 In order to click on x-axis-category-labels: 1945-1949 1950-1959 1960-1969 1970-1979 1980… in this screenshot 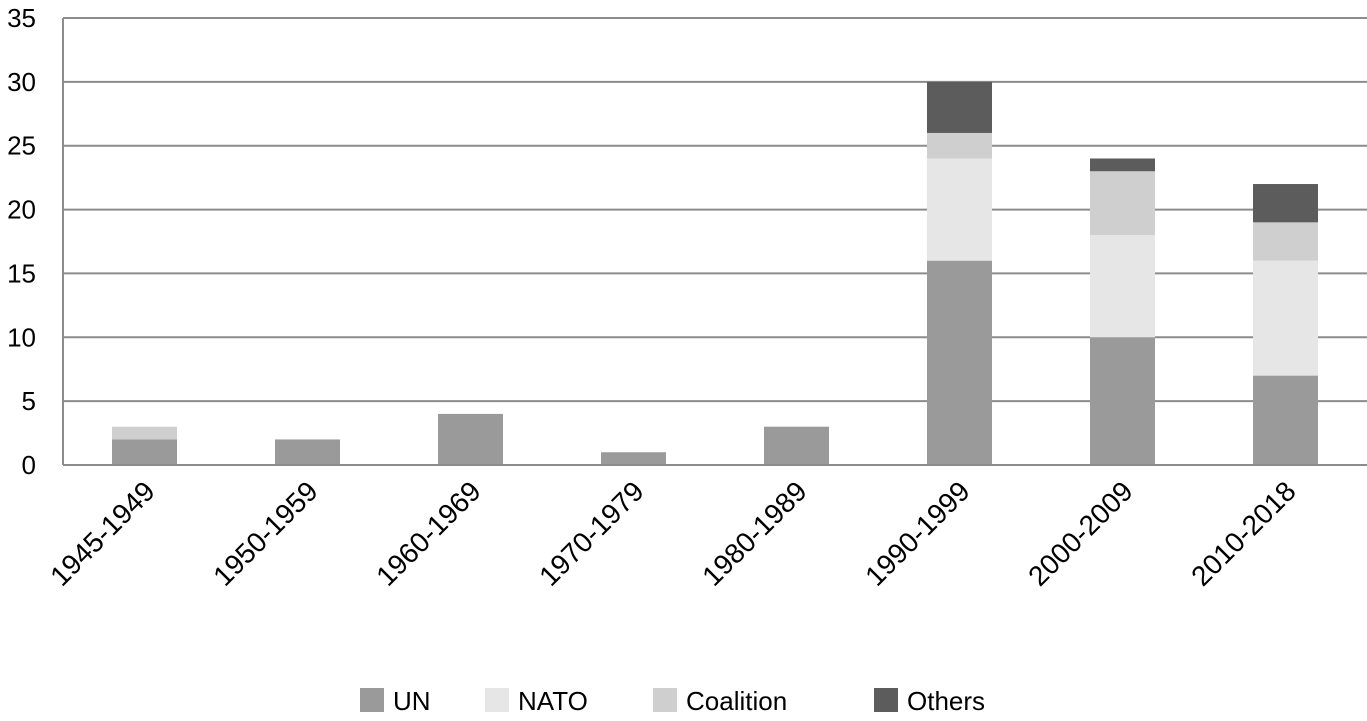, I will do `click(673, 533)`.